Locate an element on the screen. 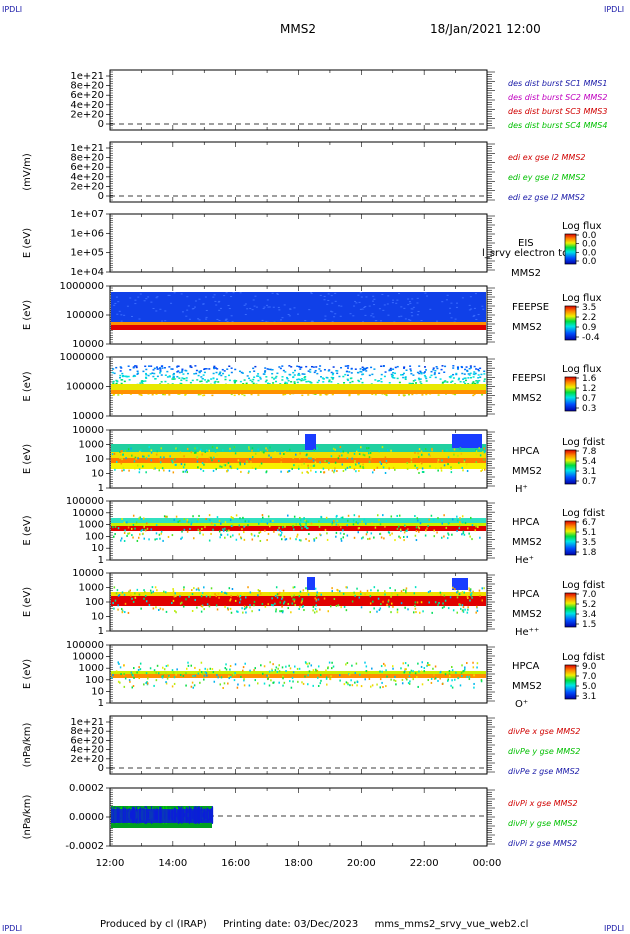 This screenshot has width=630, height=934. y-axis-label: E (eV) is located at coordinates (27, 315).